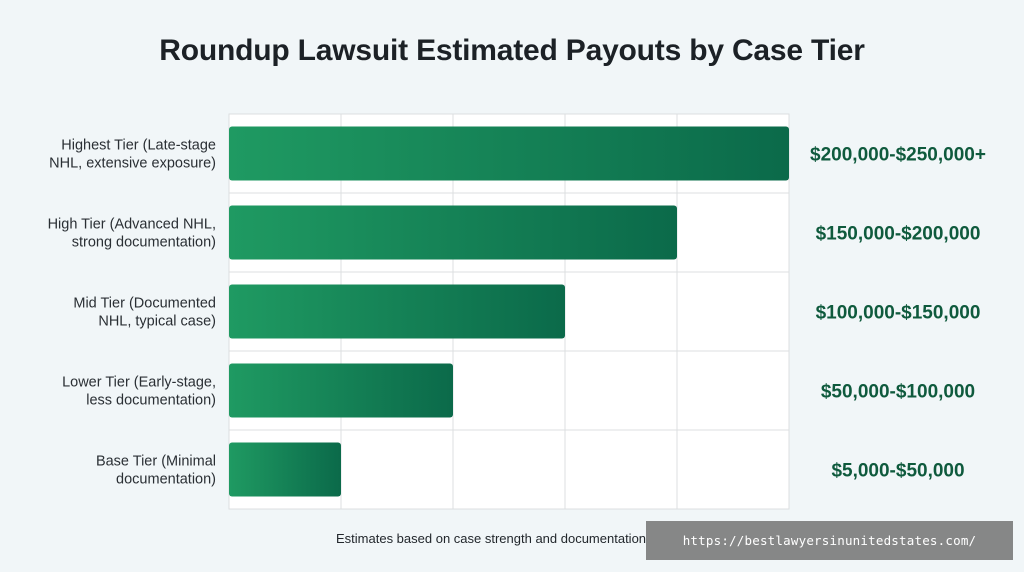 The width and height of the screenshot is (1024, 572). Describe the element at coordinates (829, 540) in the screenshot. I see `watermark-url: https://bestlawyersinunitedstates.com/` at that location.